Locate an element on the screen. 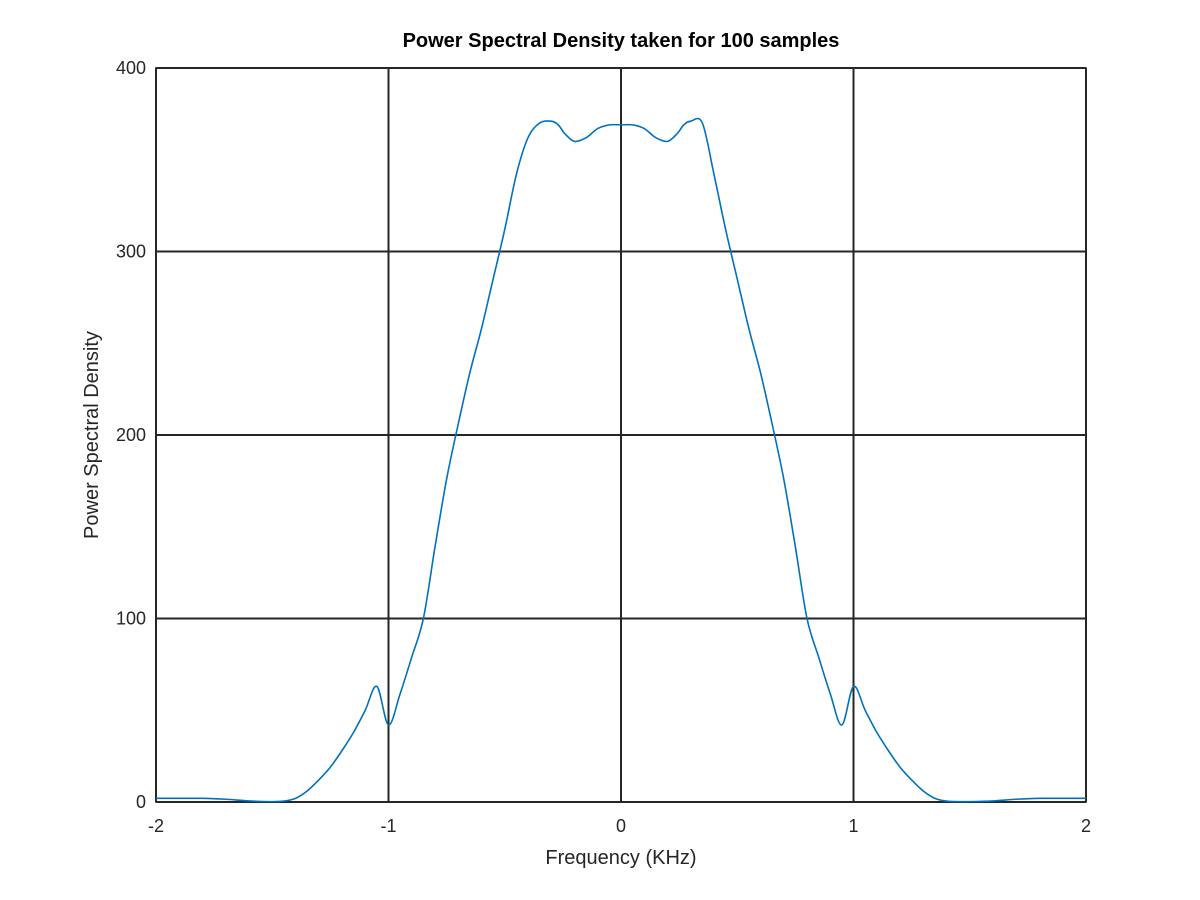 The height and width of the screenshot is (900, 1200). y-tick-label: 100 is located at coordinates (131, 619).